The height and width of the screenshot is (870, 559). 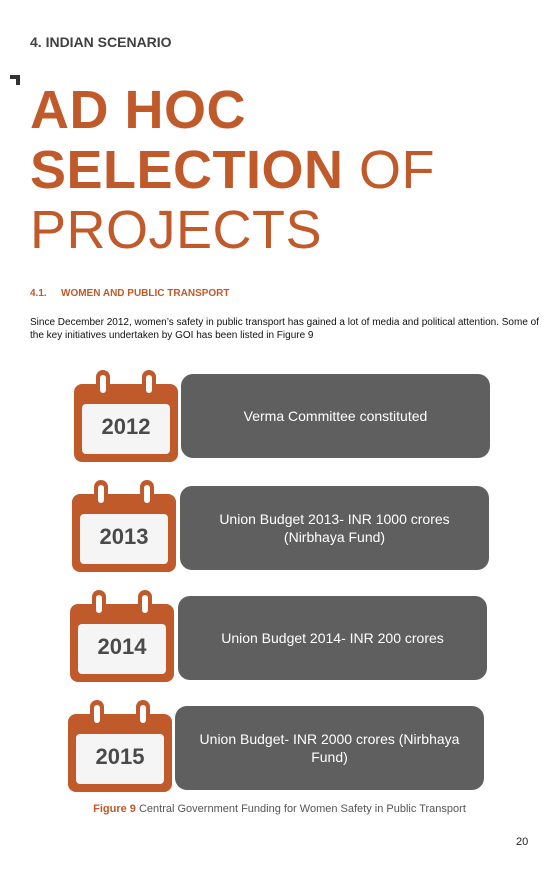 I want to click on page-number: 20, so click(x=522, y=842).